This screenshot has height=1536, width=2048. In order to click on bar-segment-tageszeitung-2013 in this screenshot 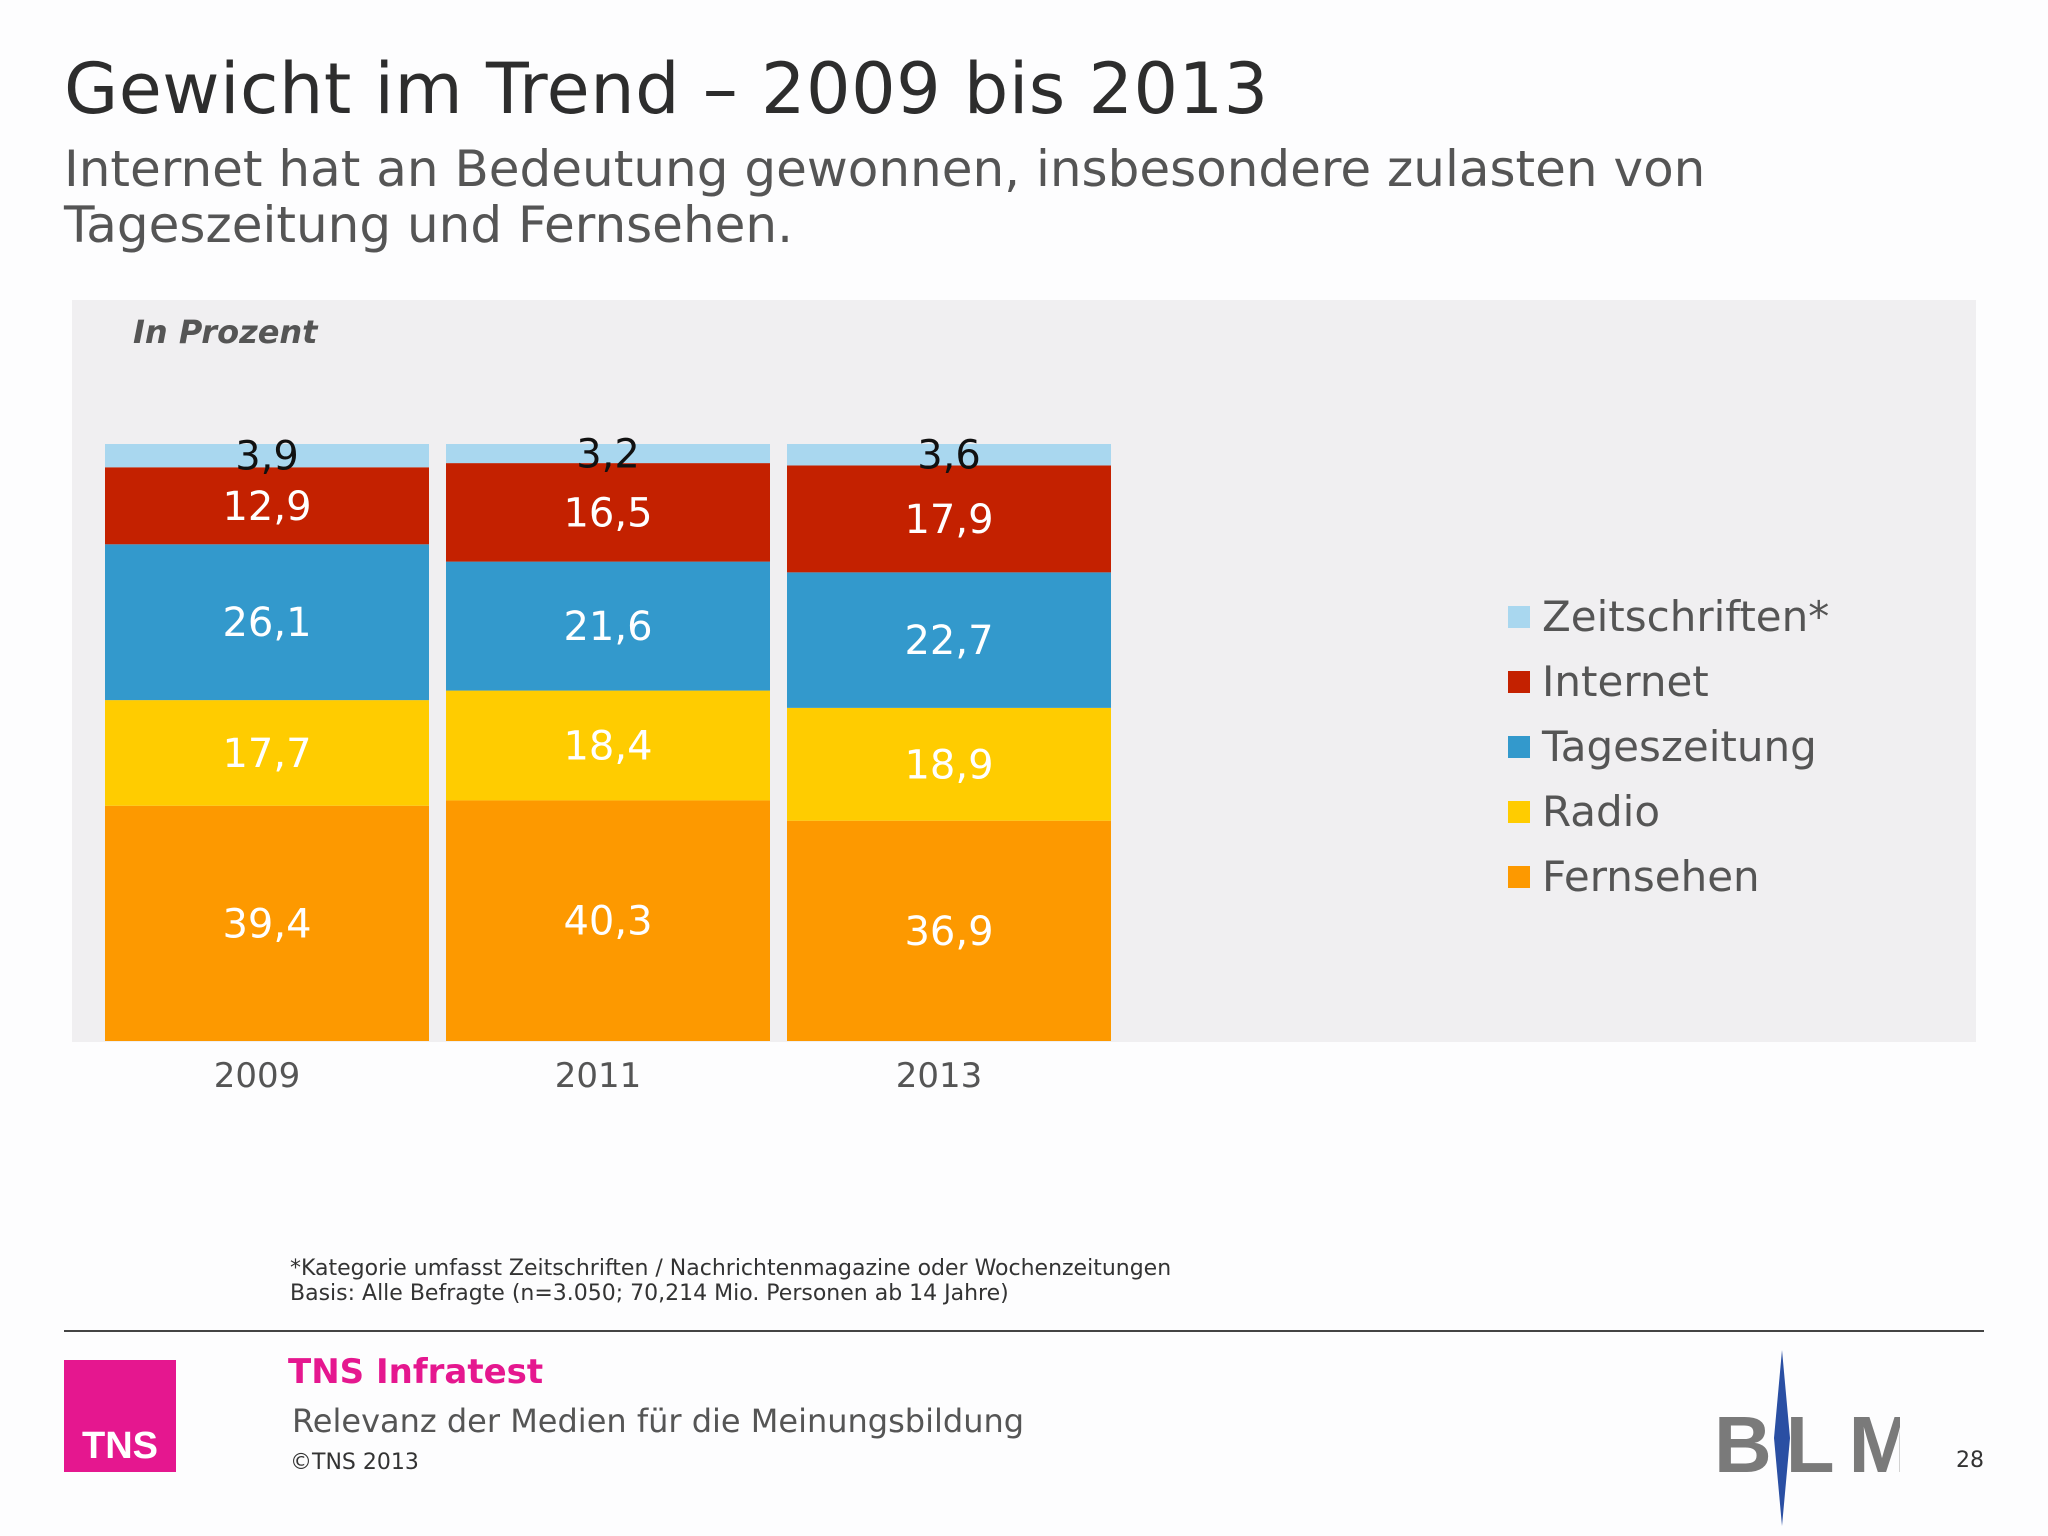, I will do `click(949, 640)`.